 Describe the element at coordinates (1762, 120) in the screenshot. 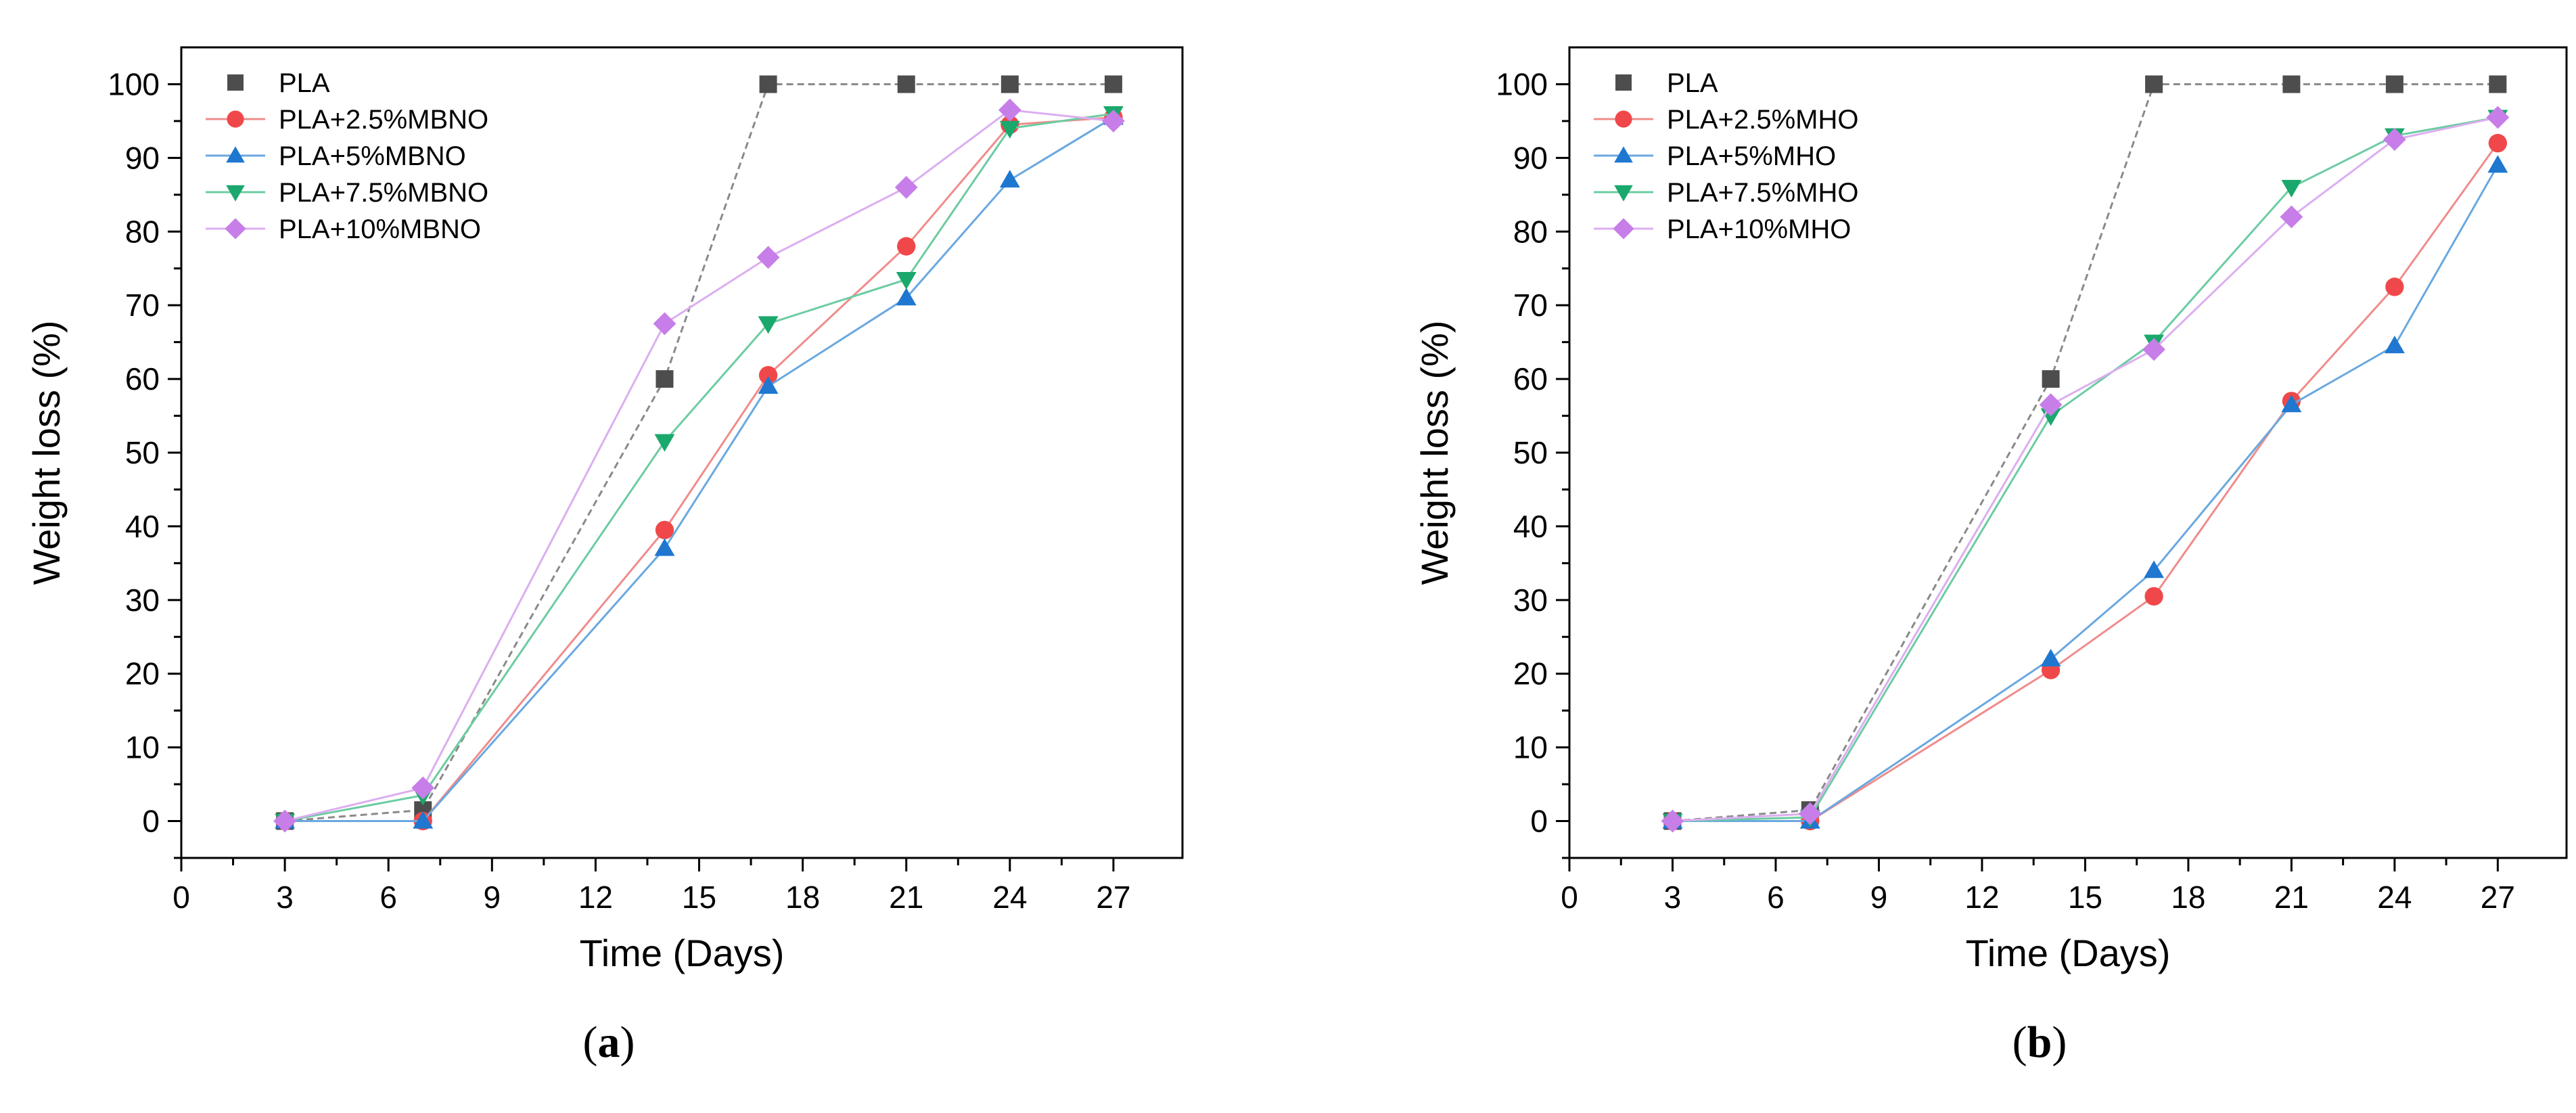

I see `legend-label: PLA+2.5%MHO` at that location.